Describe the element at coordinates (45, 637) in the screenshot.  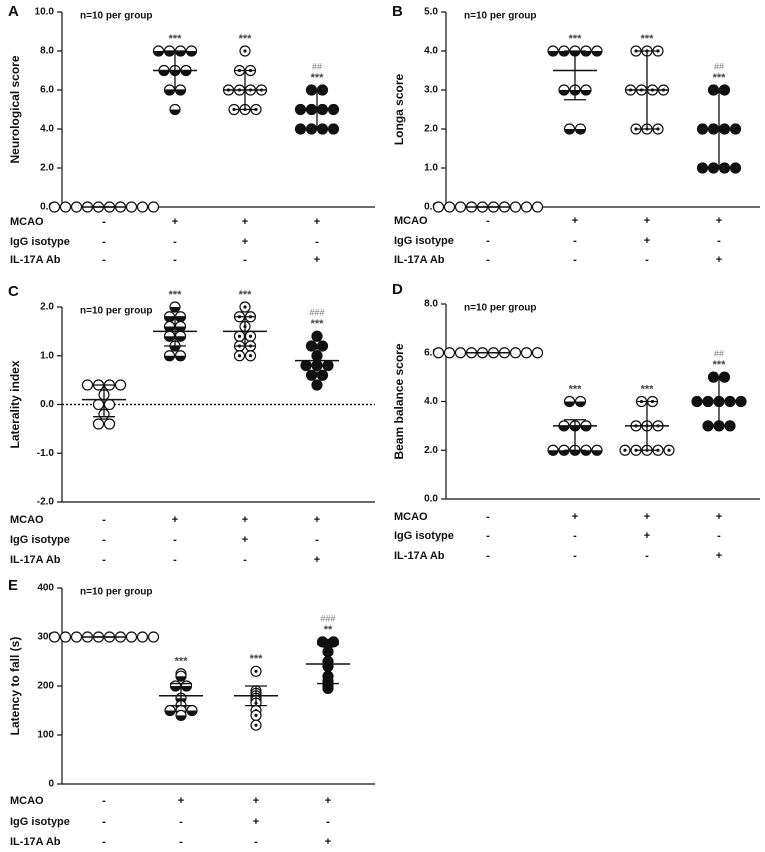
I see `y-tick-label: 300` at that location.